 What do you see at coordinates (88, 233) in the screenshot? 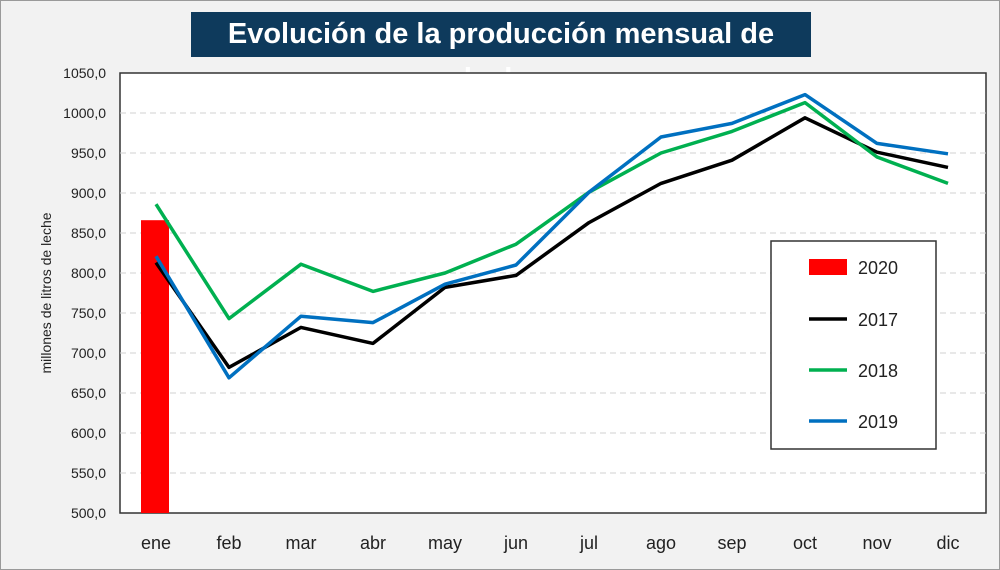
I see `y-tick-label: 850,0` at bounding box center [88, 233].